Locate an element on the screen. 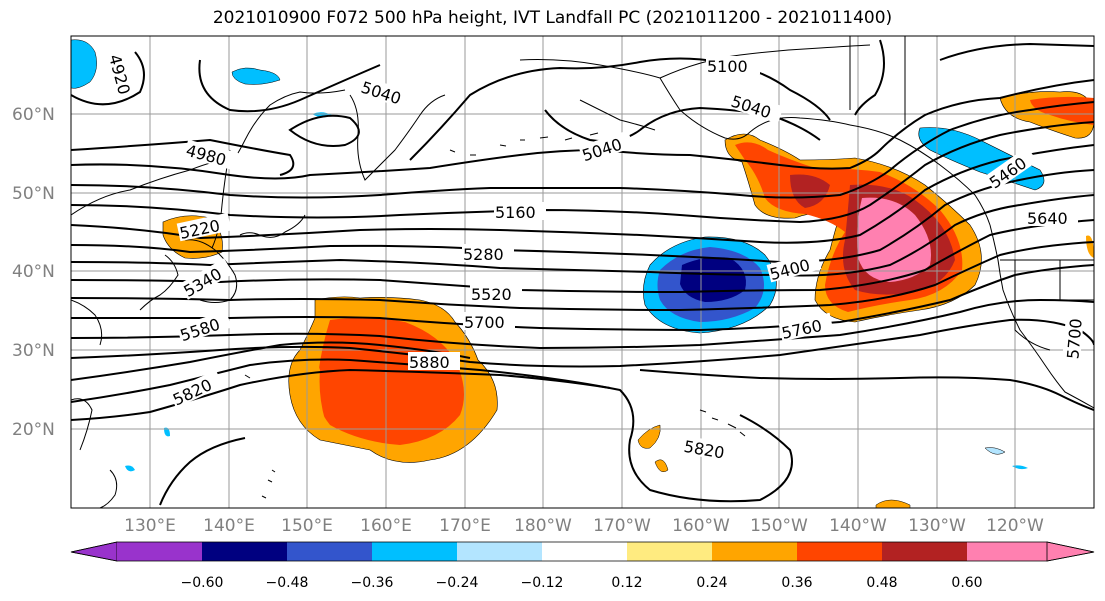  colorbar-tick-label: −0.60 is located at coordinates (202, 583).